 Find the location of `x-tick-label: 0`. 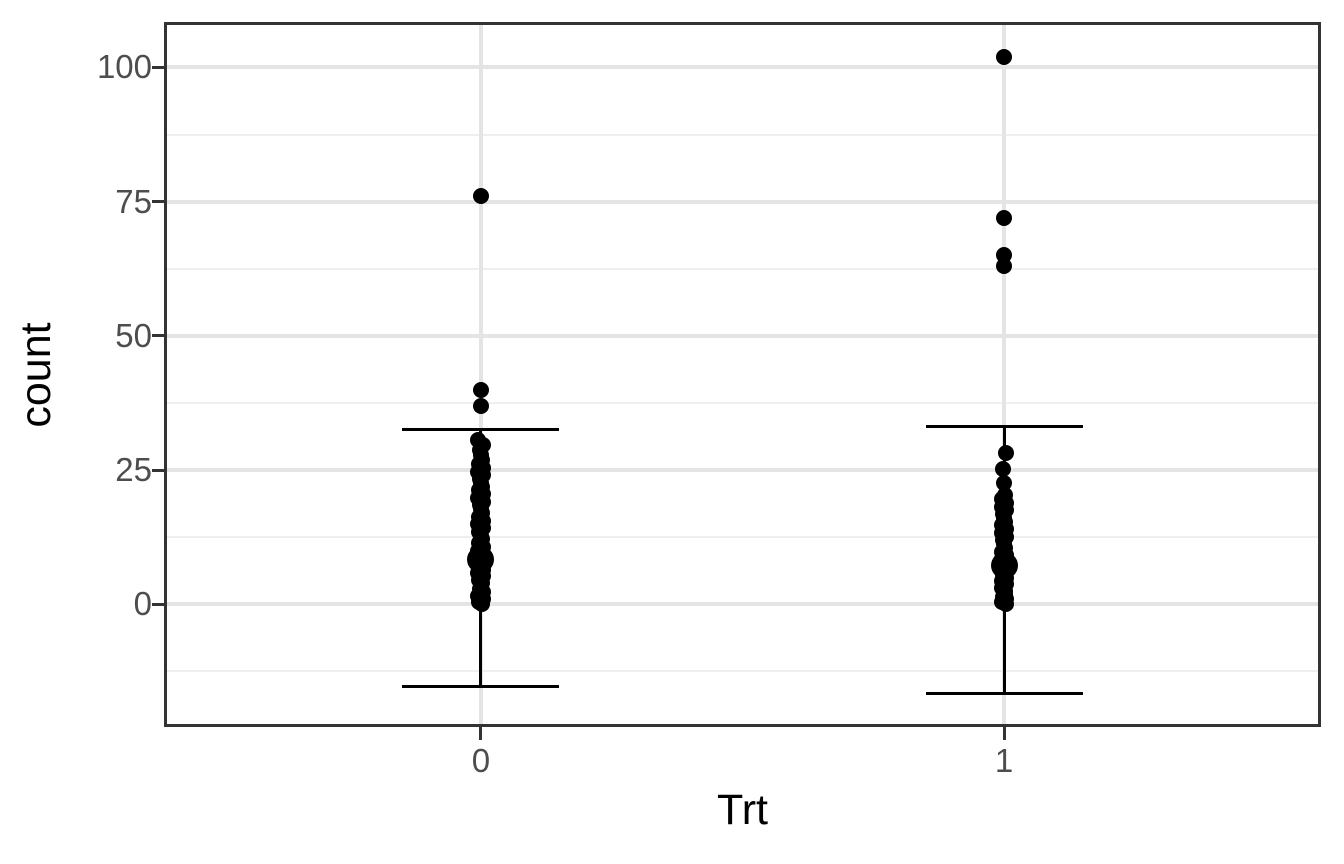

x-tick-label: 0 is located at coordinates (481, 760).